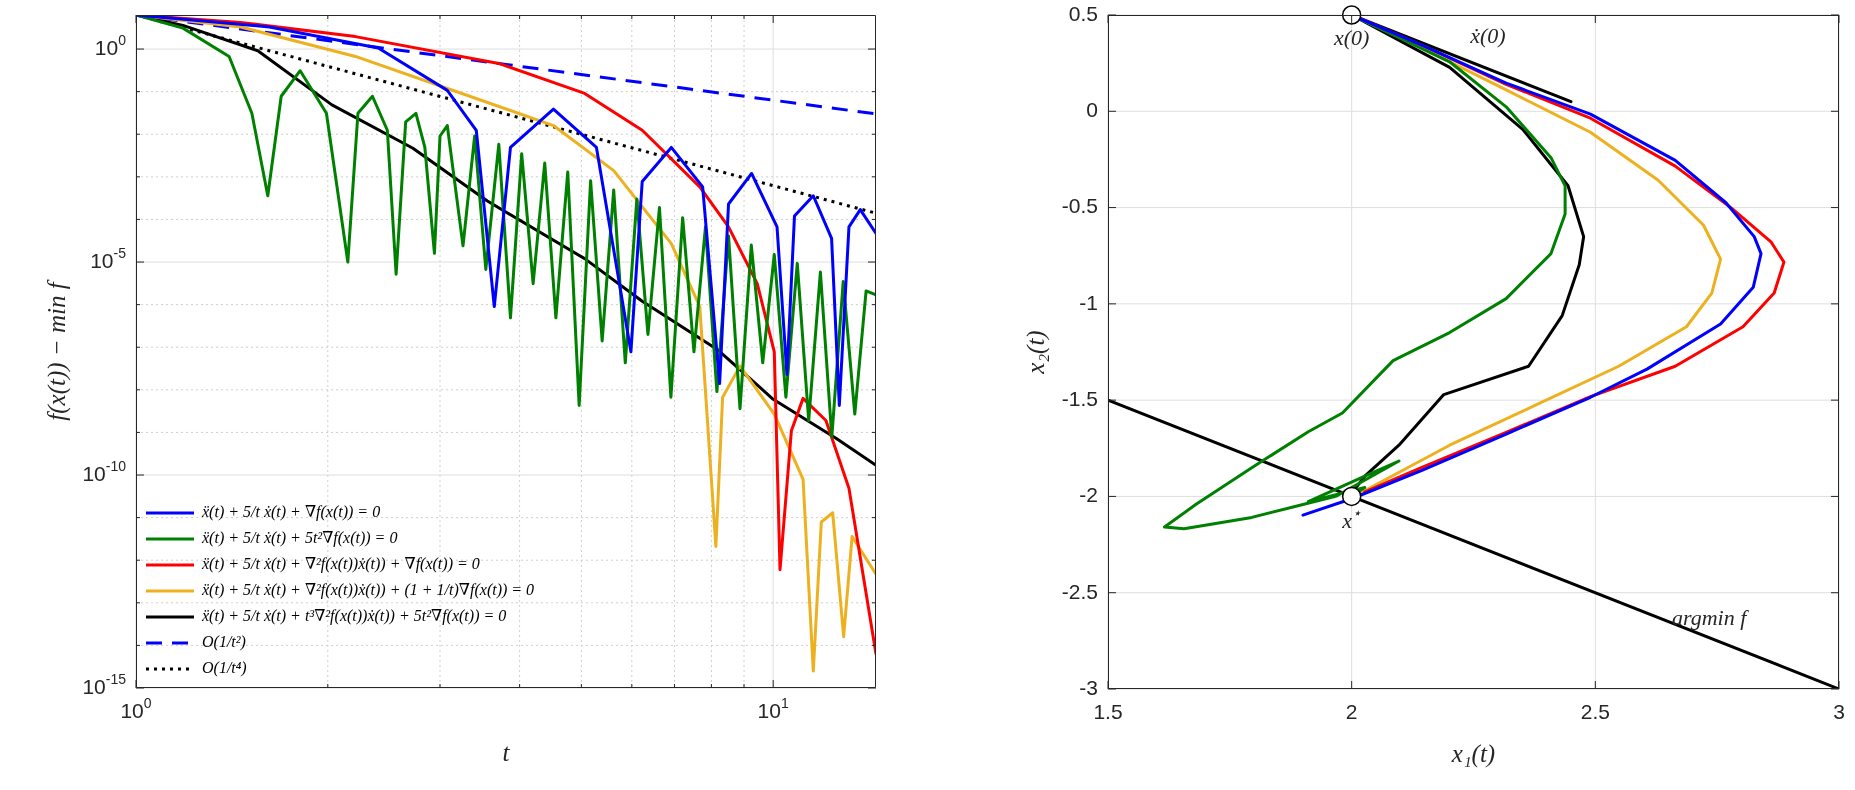 Image resolution: width=1855 pixels, height=790 pixels. What do you see at coordinates (1351, 711) in the screenshot?
I see `x-tick-label: 2` at bounding box center [1351, 711].